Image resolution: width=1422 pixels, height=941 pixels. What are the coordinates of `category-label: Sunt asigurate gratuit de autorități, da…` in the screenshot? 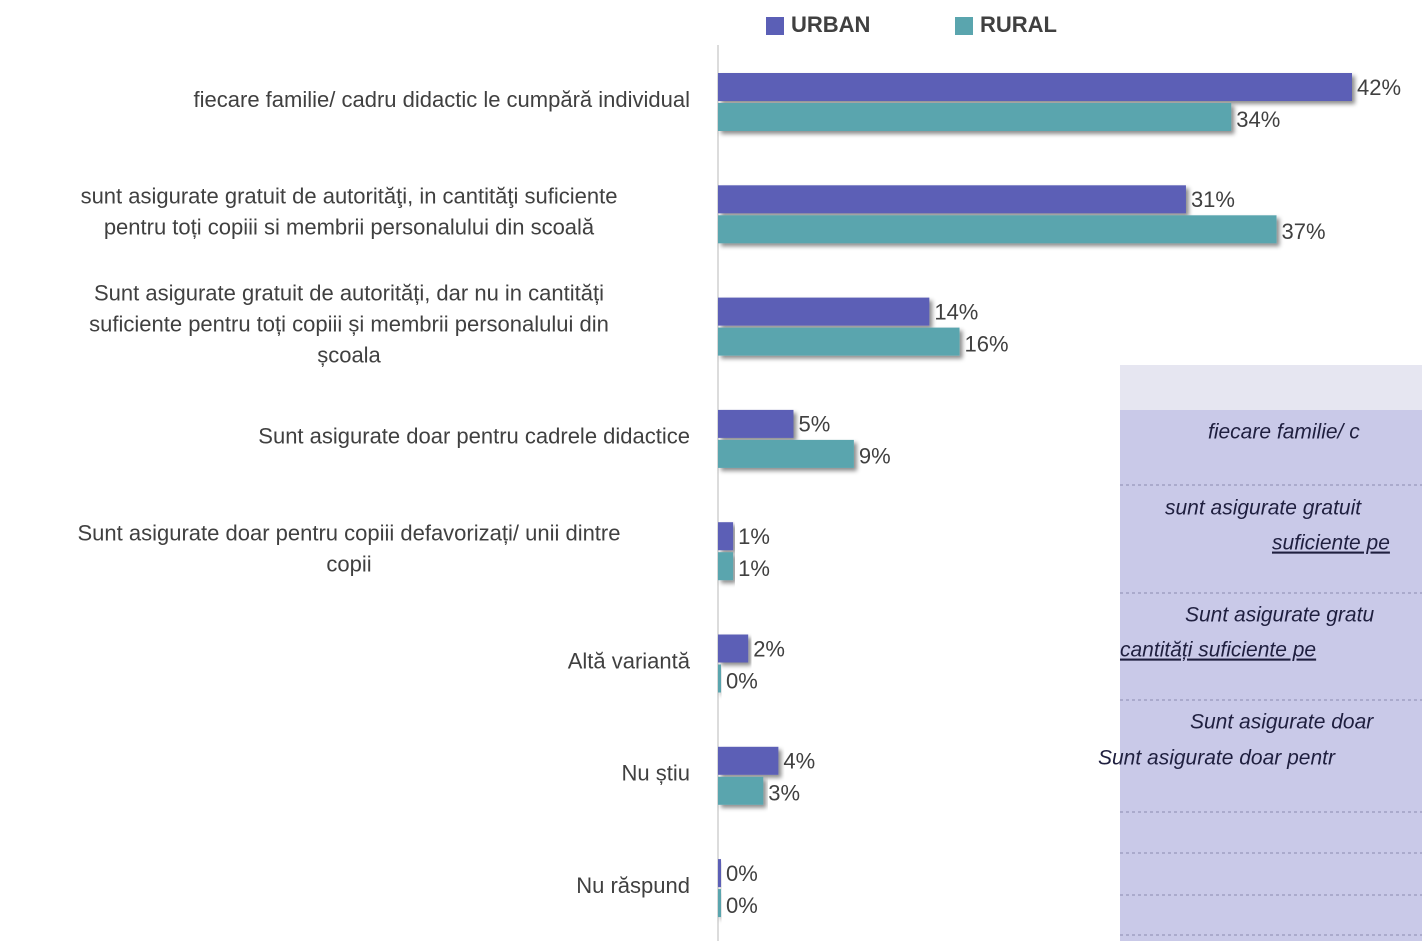 It's located at (349, 292).